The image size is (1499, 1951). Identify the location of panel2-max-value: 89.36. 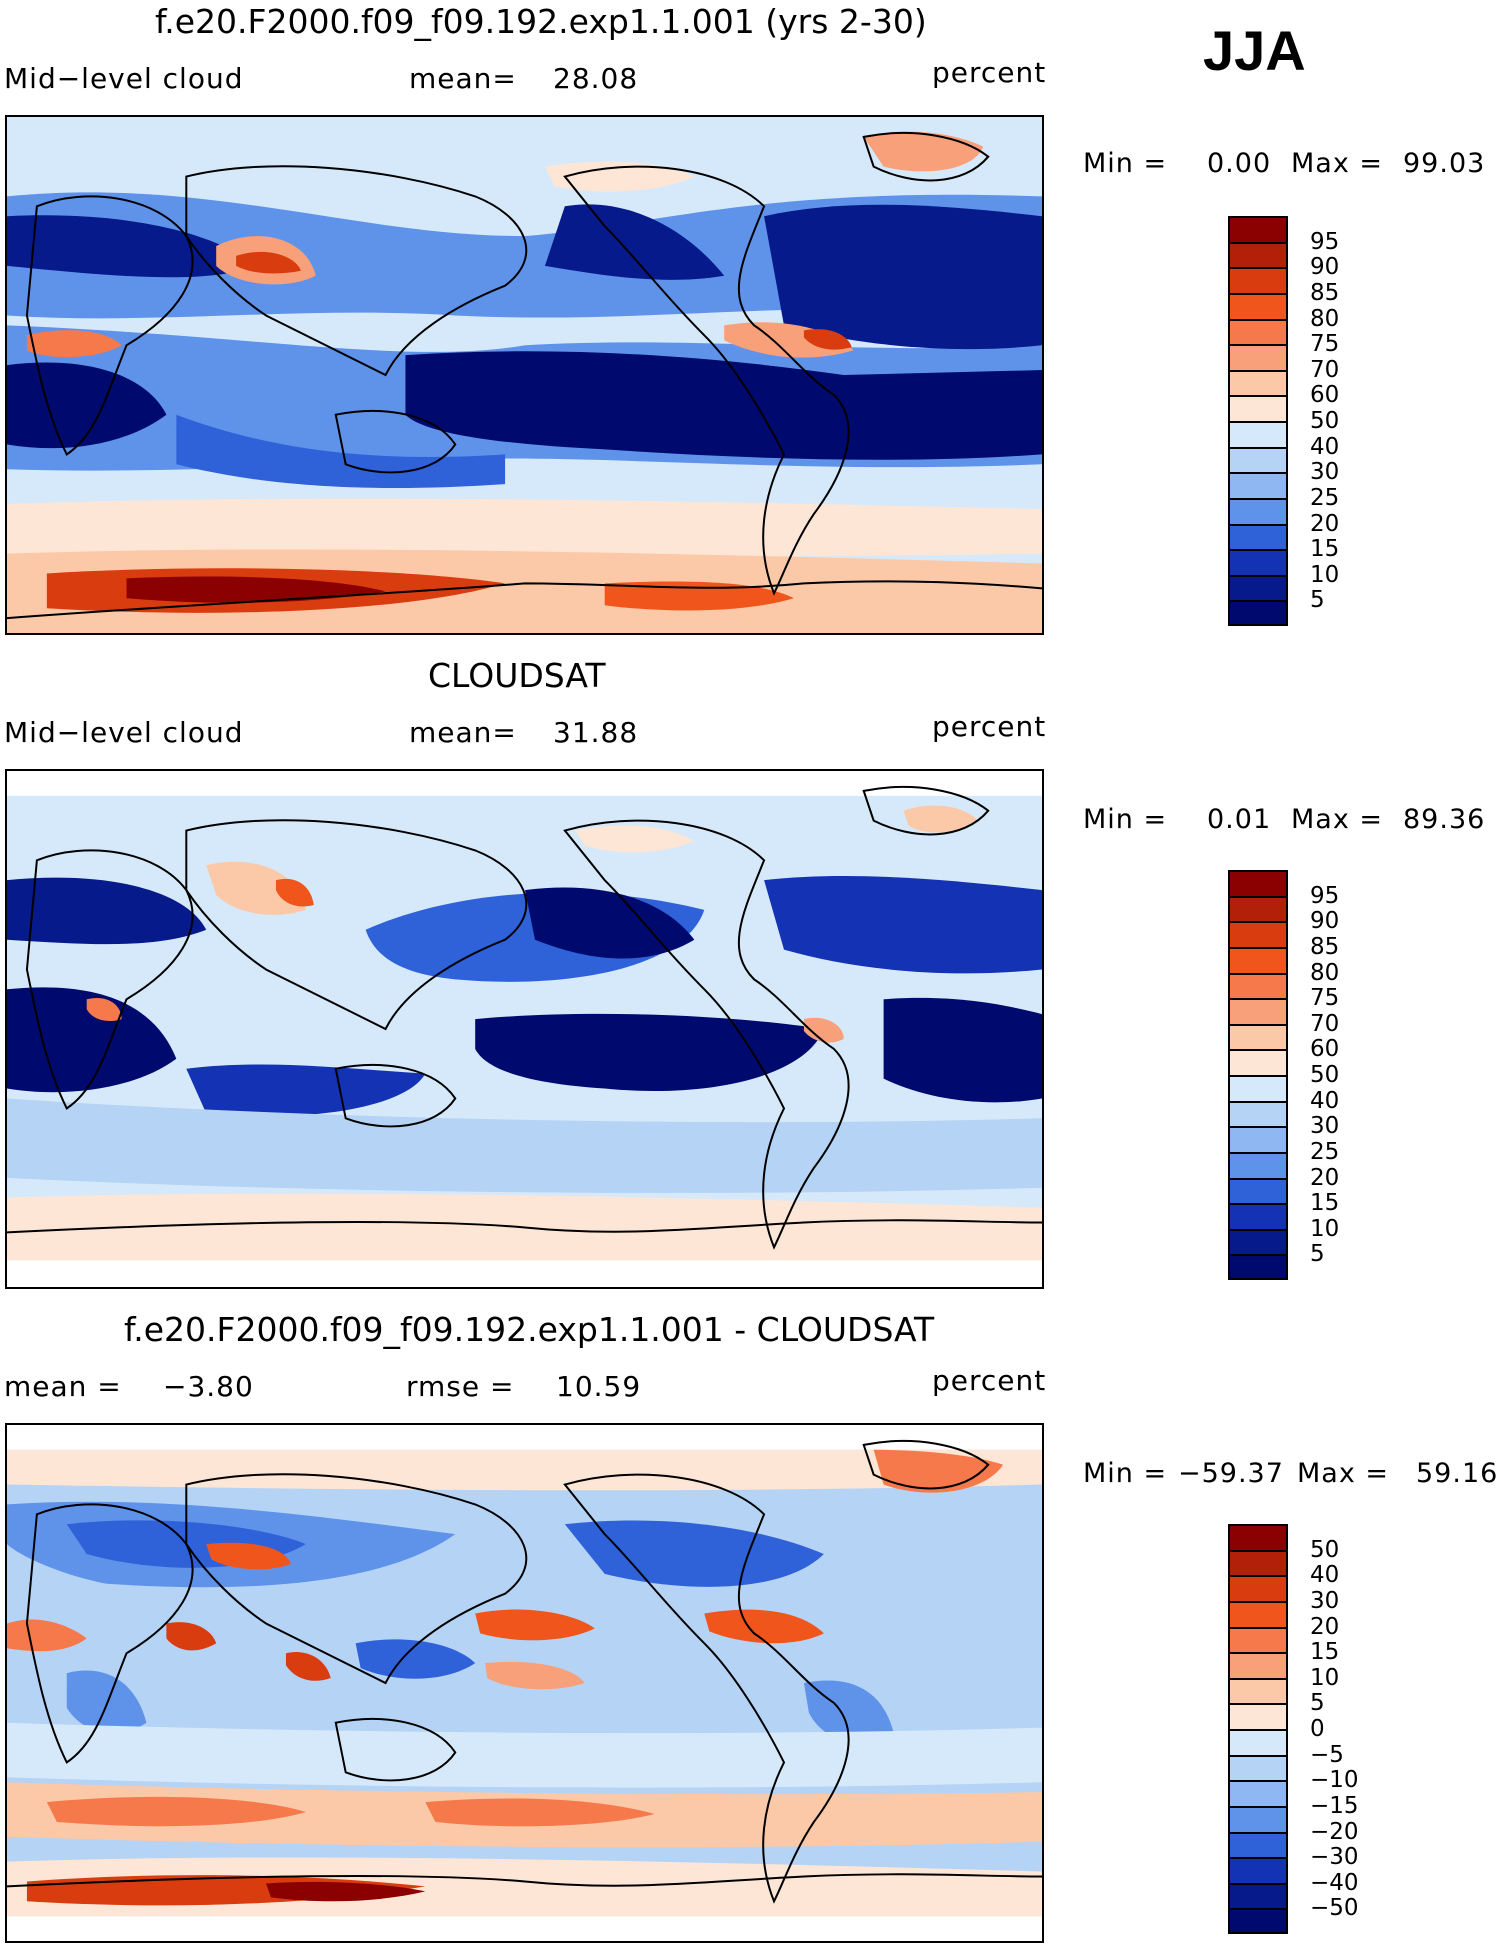
(1444, 819).